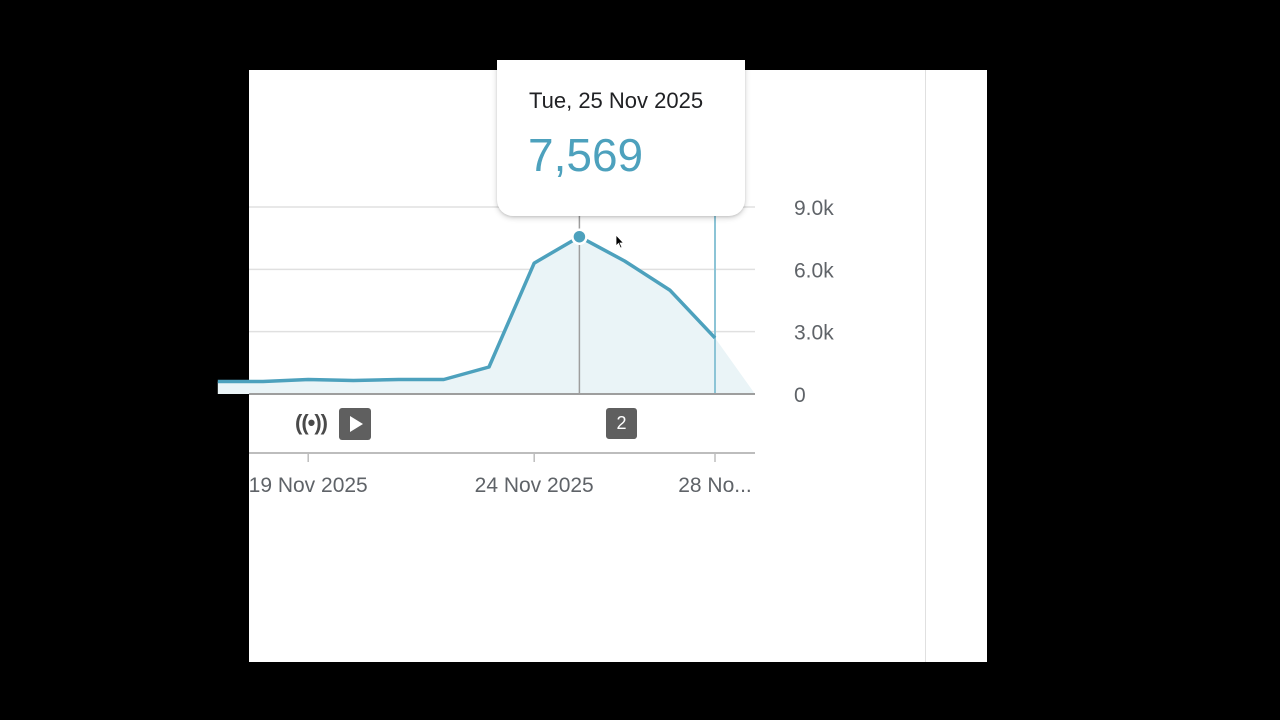 The width and height of the screenshot is (1280, 720). Describe the element at coordinates (308, 485) in the screenshot. I see `x-tick-label: 19 Nov 2025` at that location.